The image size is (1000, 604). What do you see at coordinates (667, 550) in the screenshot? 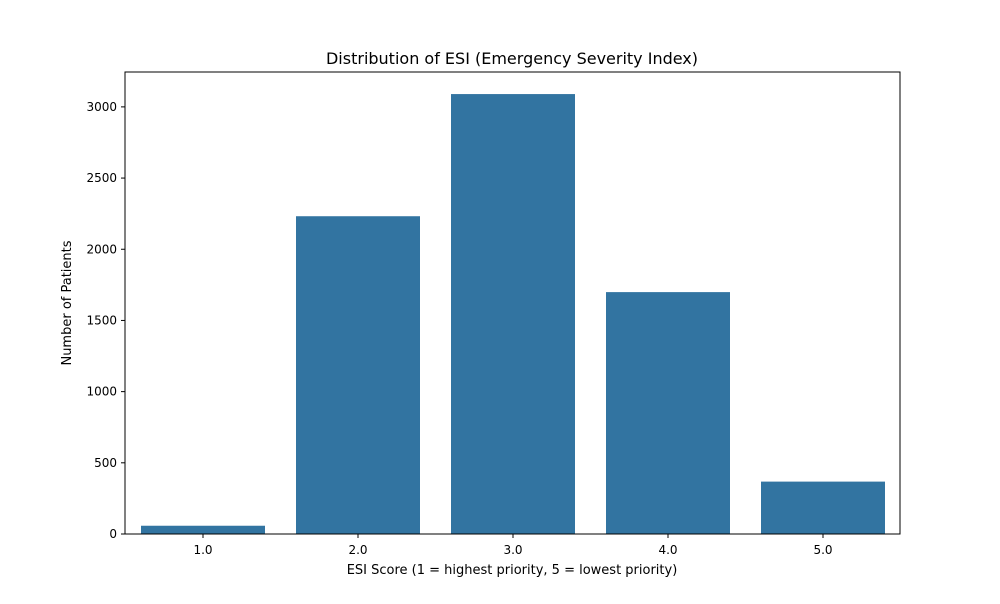
I see `x-tick-label: 4.0` at bounding box center [667, 550].